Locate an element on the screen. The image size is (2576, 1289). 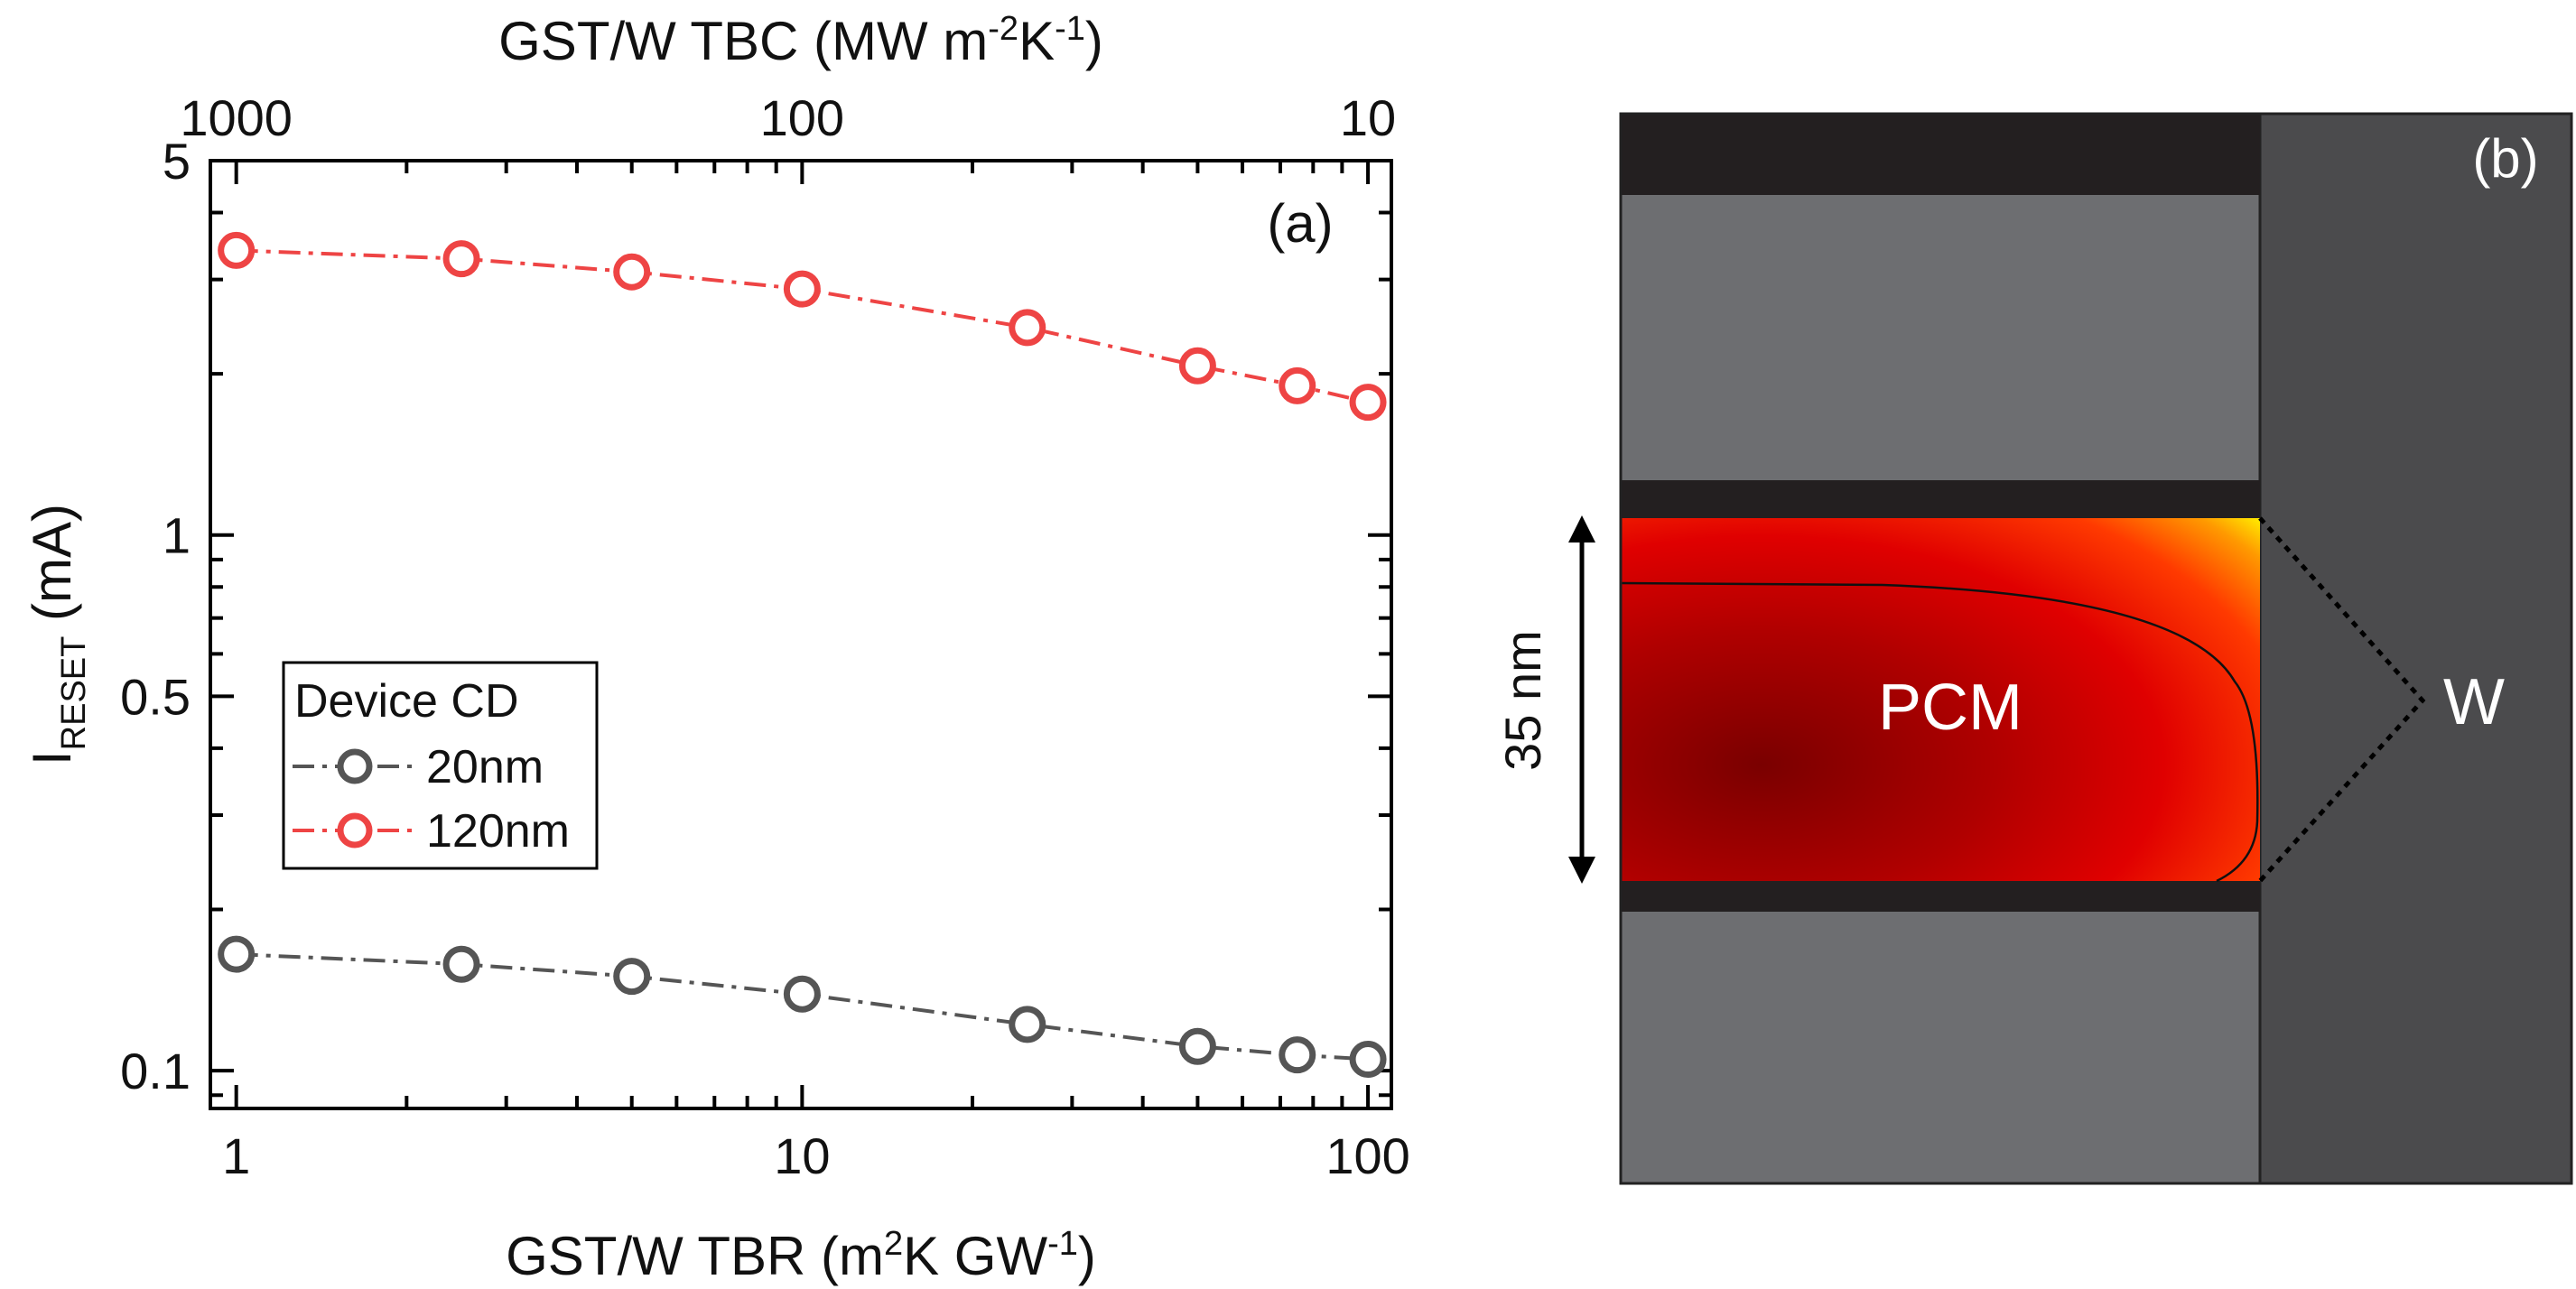
pcm-label: PCM is located at coordinates (1950, 708).